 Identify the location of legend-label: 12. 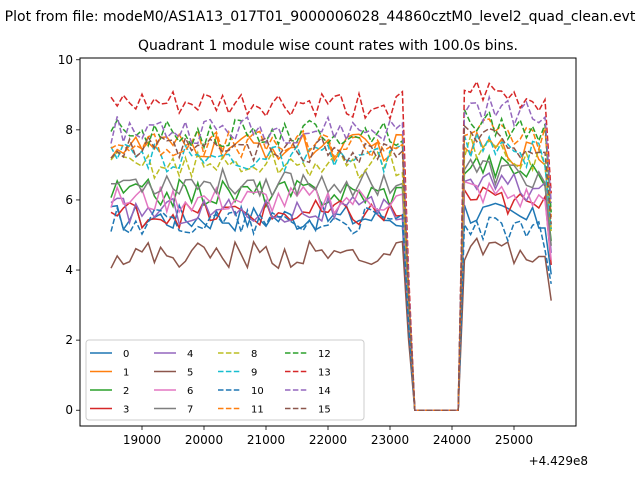
(324, 354).